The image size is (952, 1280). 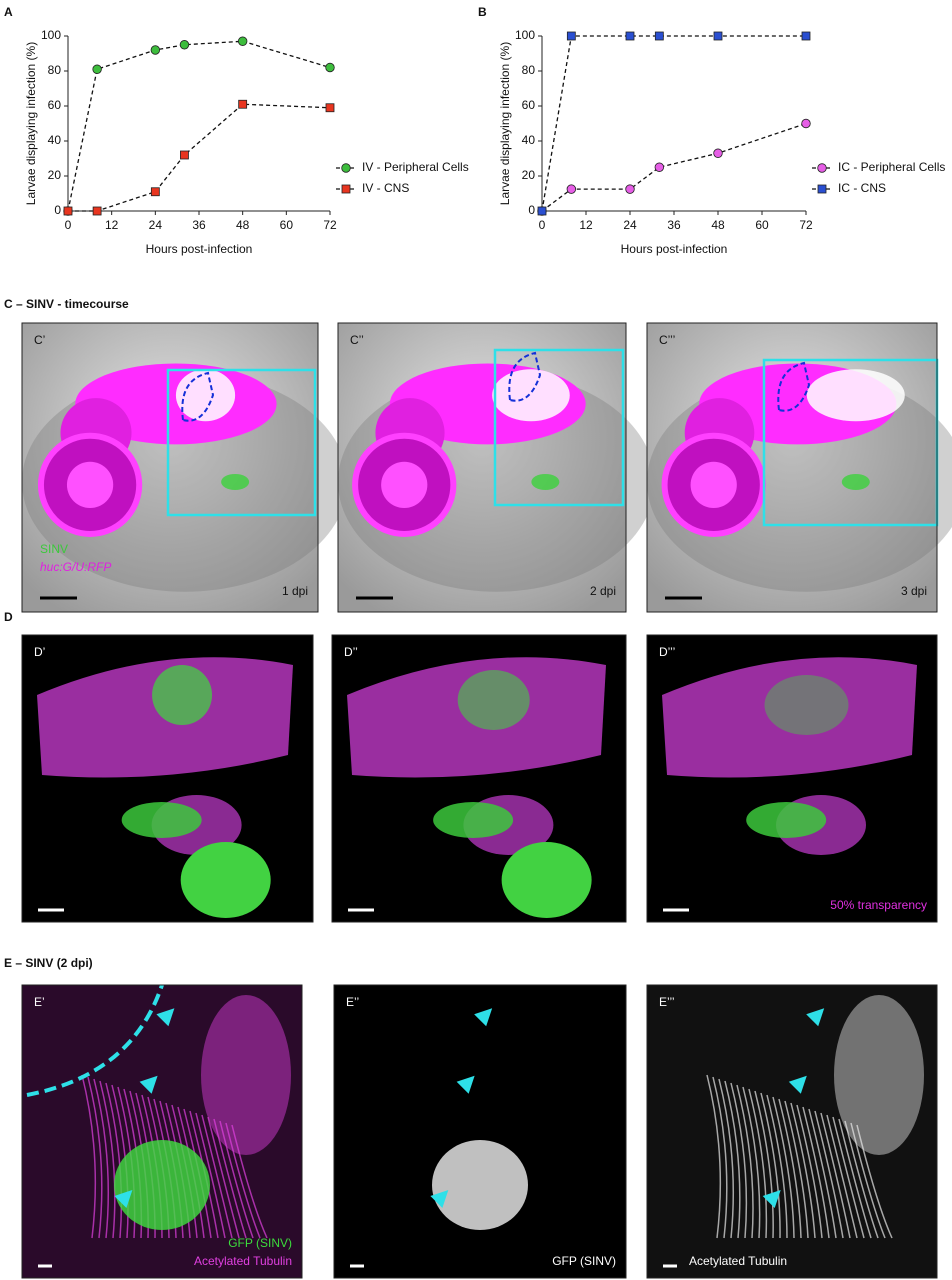 I want to click on legend-label: IV - Peripheral Cells, so click(x=415, y=167).